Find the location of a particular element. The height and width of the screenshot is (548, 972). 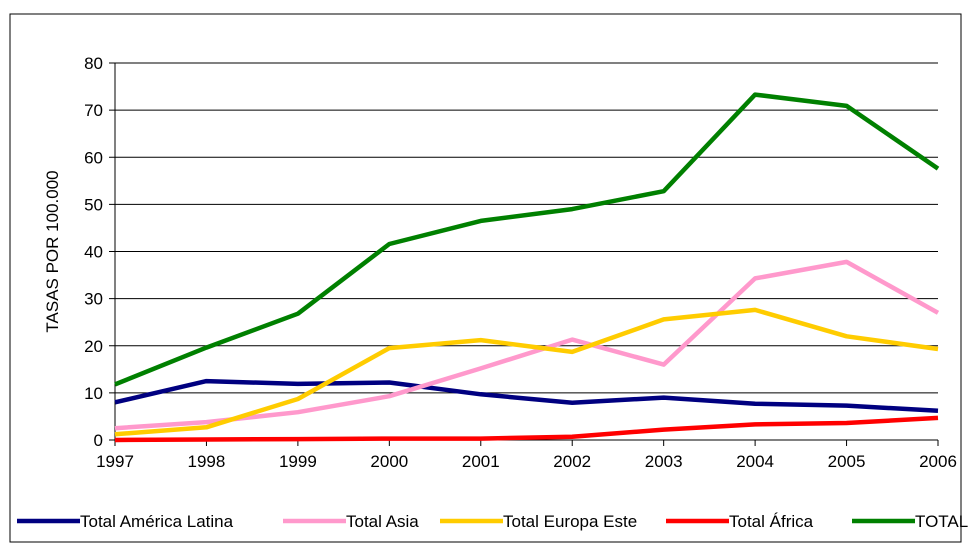

x-tick-labels: 1997 1998 1999 2000 2001 2002 2003 2004 2005 2006 is located at coordinates (526, 461).